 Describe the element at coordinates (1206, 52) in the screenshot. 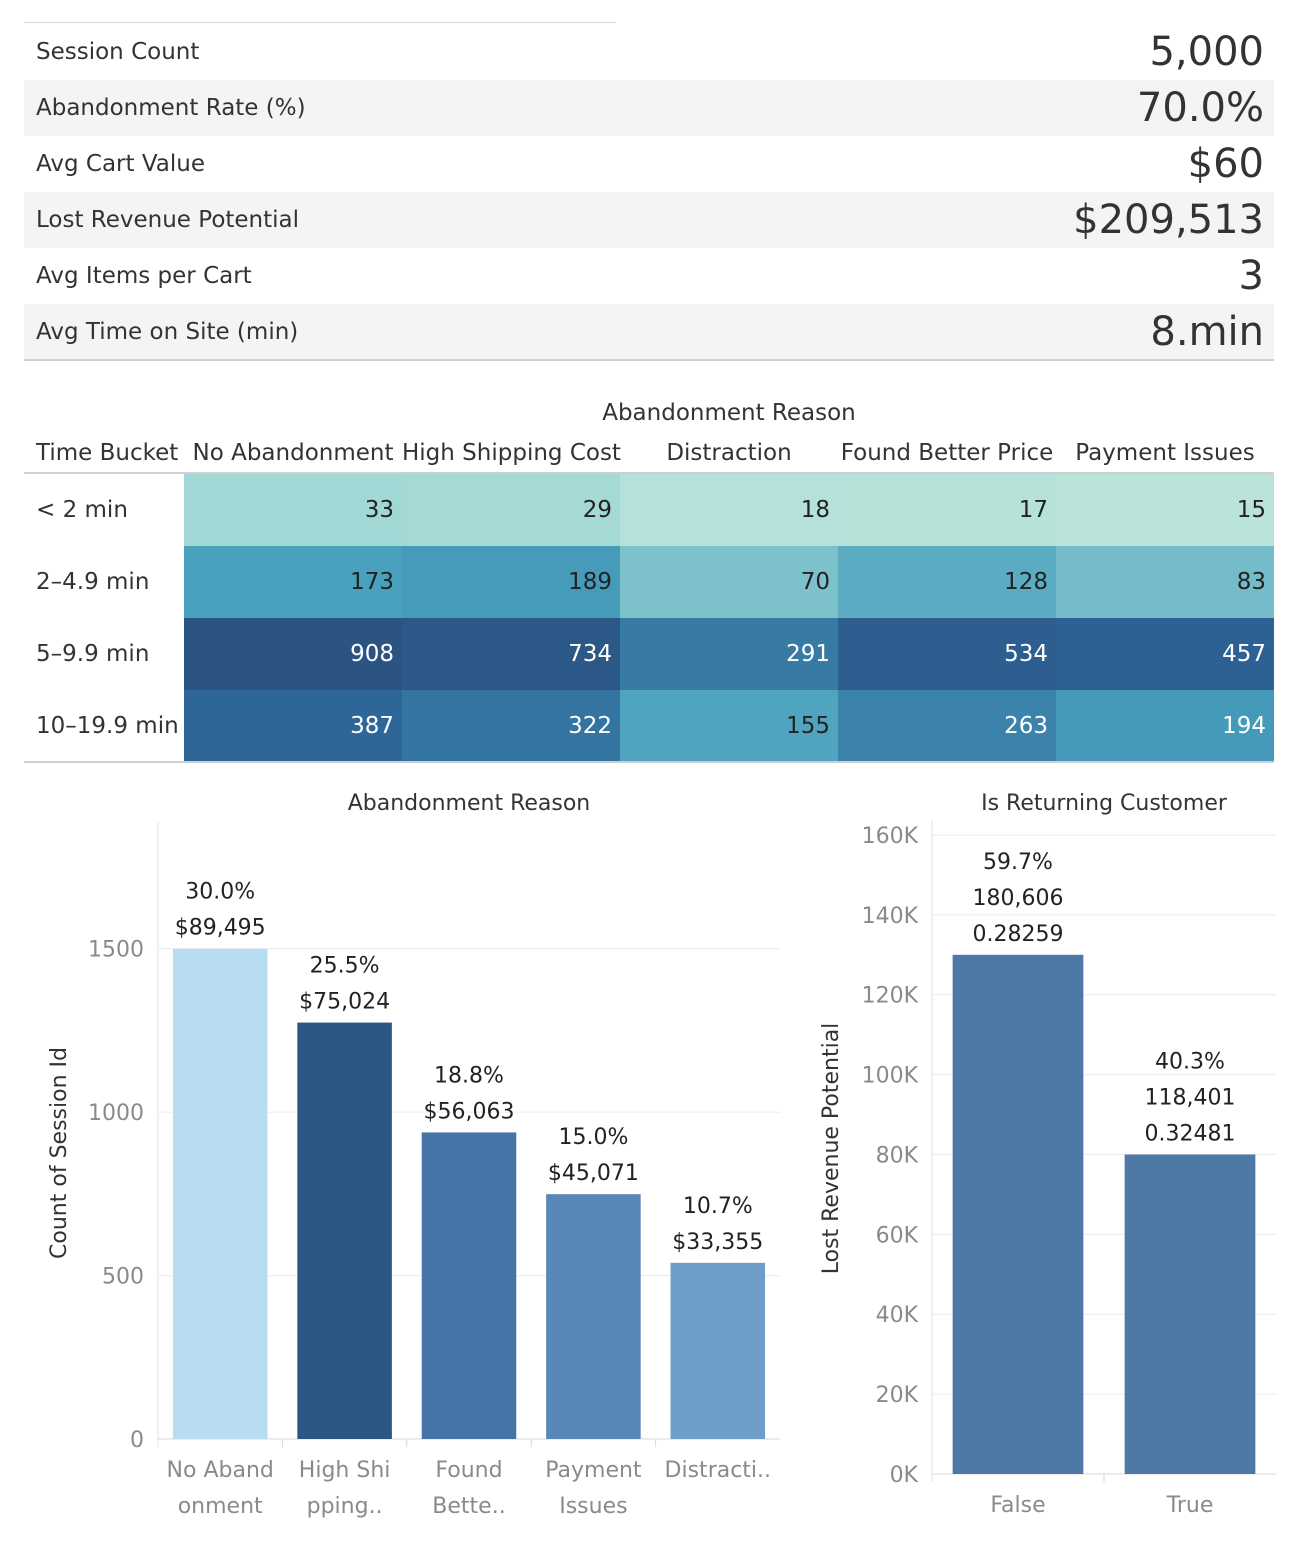

I see `kpi-value: 5,000` at that location.